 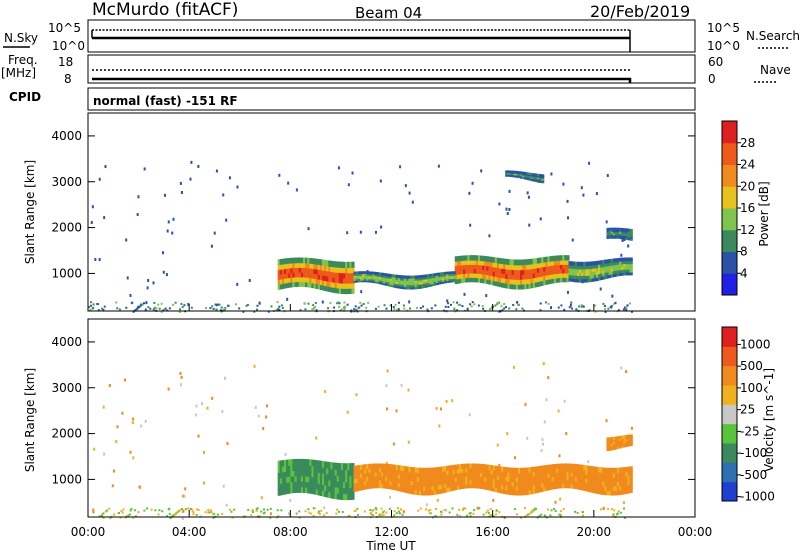 I want to click on ytick-label: 1000, so click(x=66, y=479).